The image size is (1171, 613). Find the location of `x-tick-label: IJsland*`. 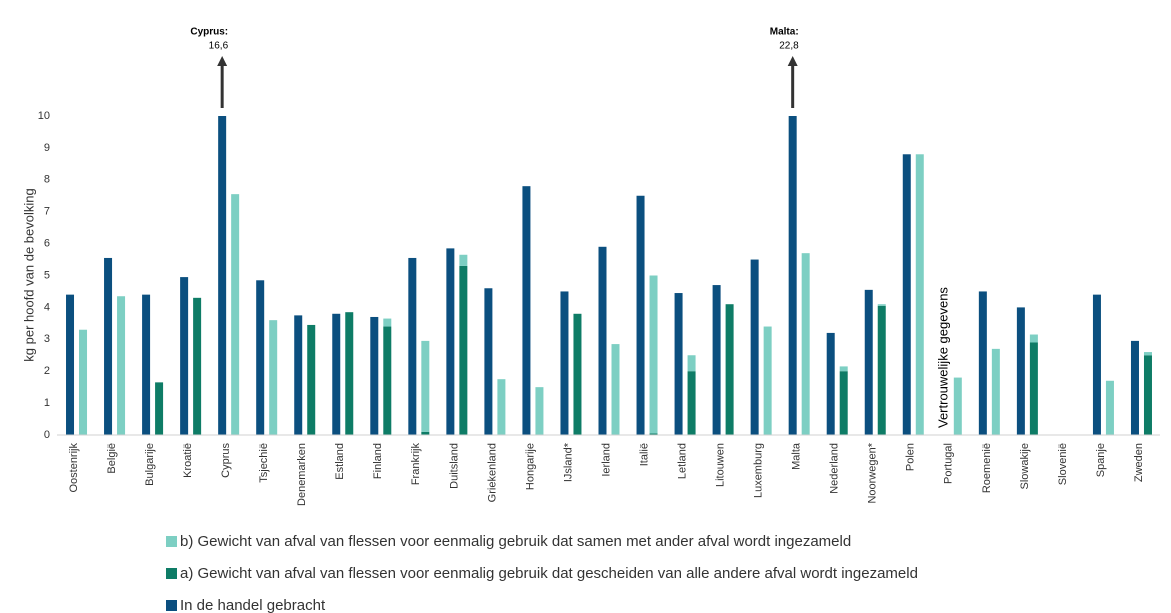

x-tick-label: IJsland* is located at coordinates (568, 462).